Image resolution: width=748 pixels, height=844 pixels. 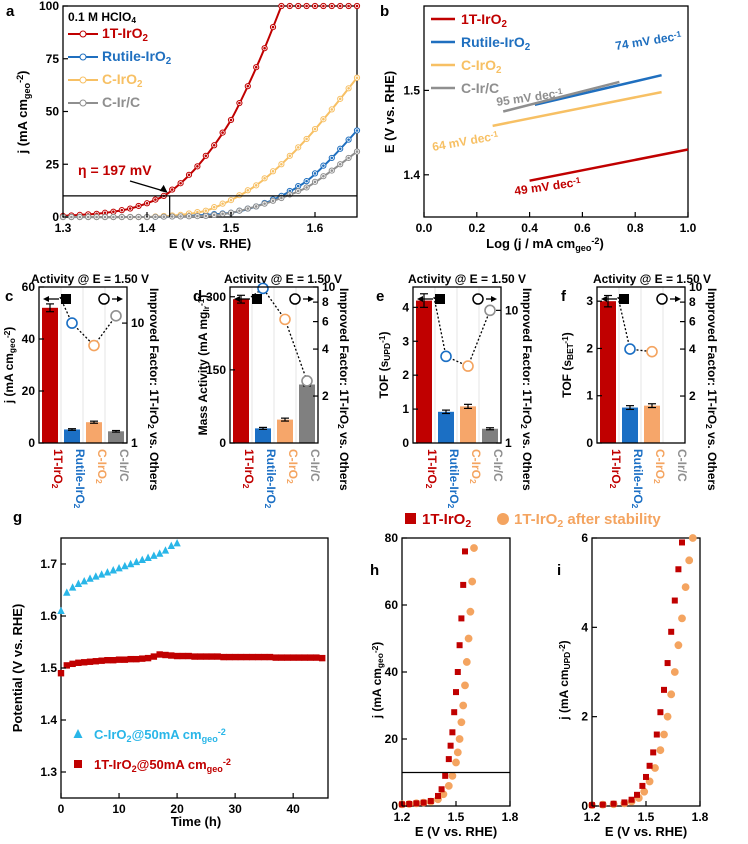 What do you see at coordinates (570, 351) in the screenshot?
I see `text-part: BET` at bounding box center [570, 351].